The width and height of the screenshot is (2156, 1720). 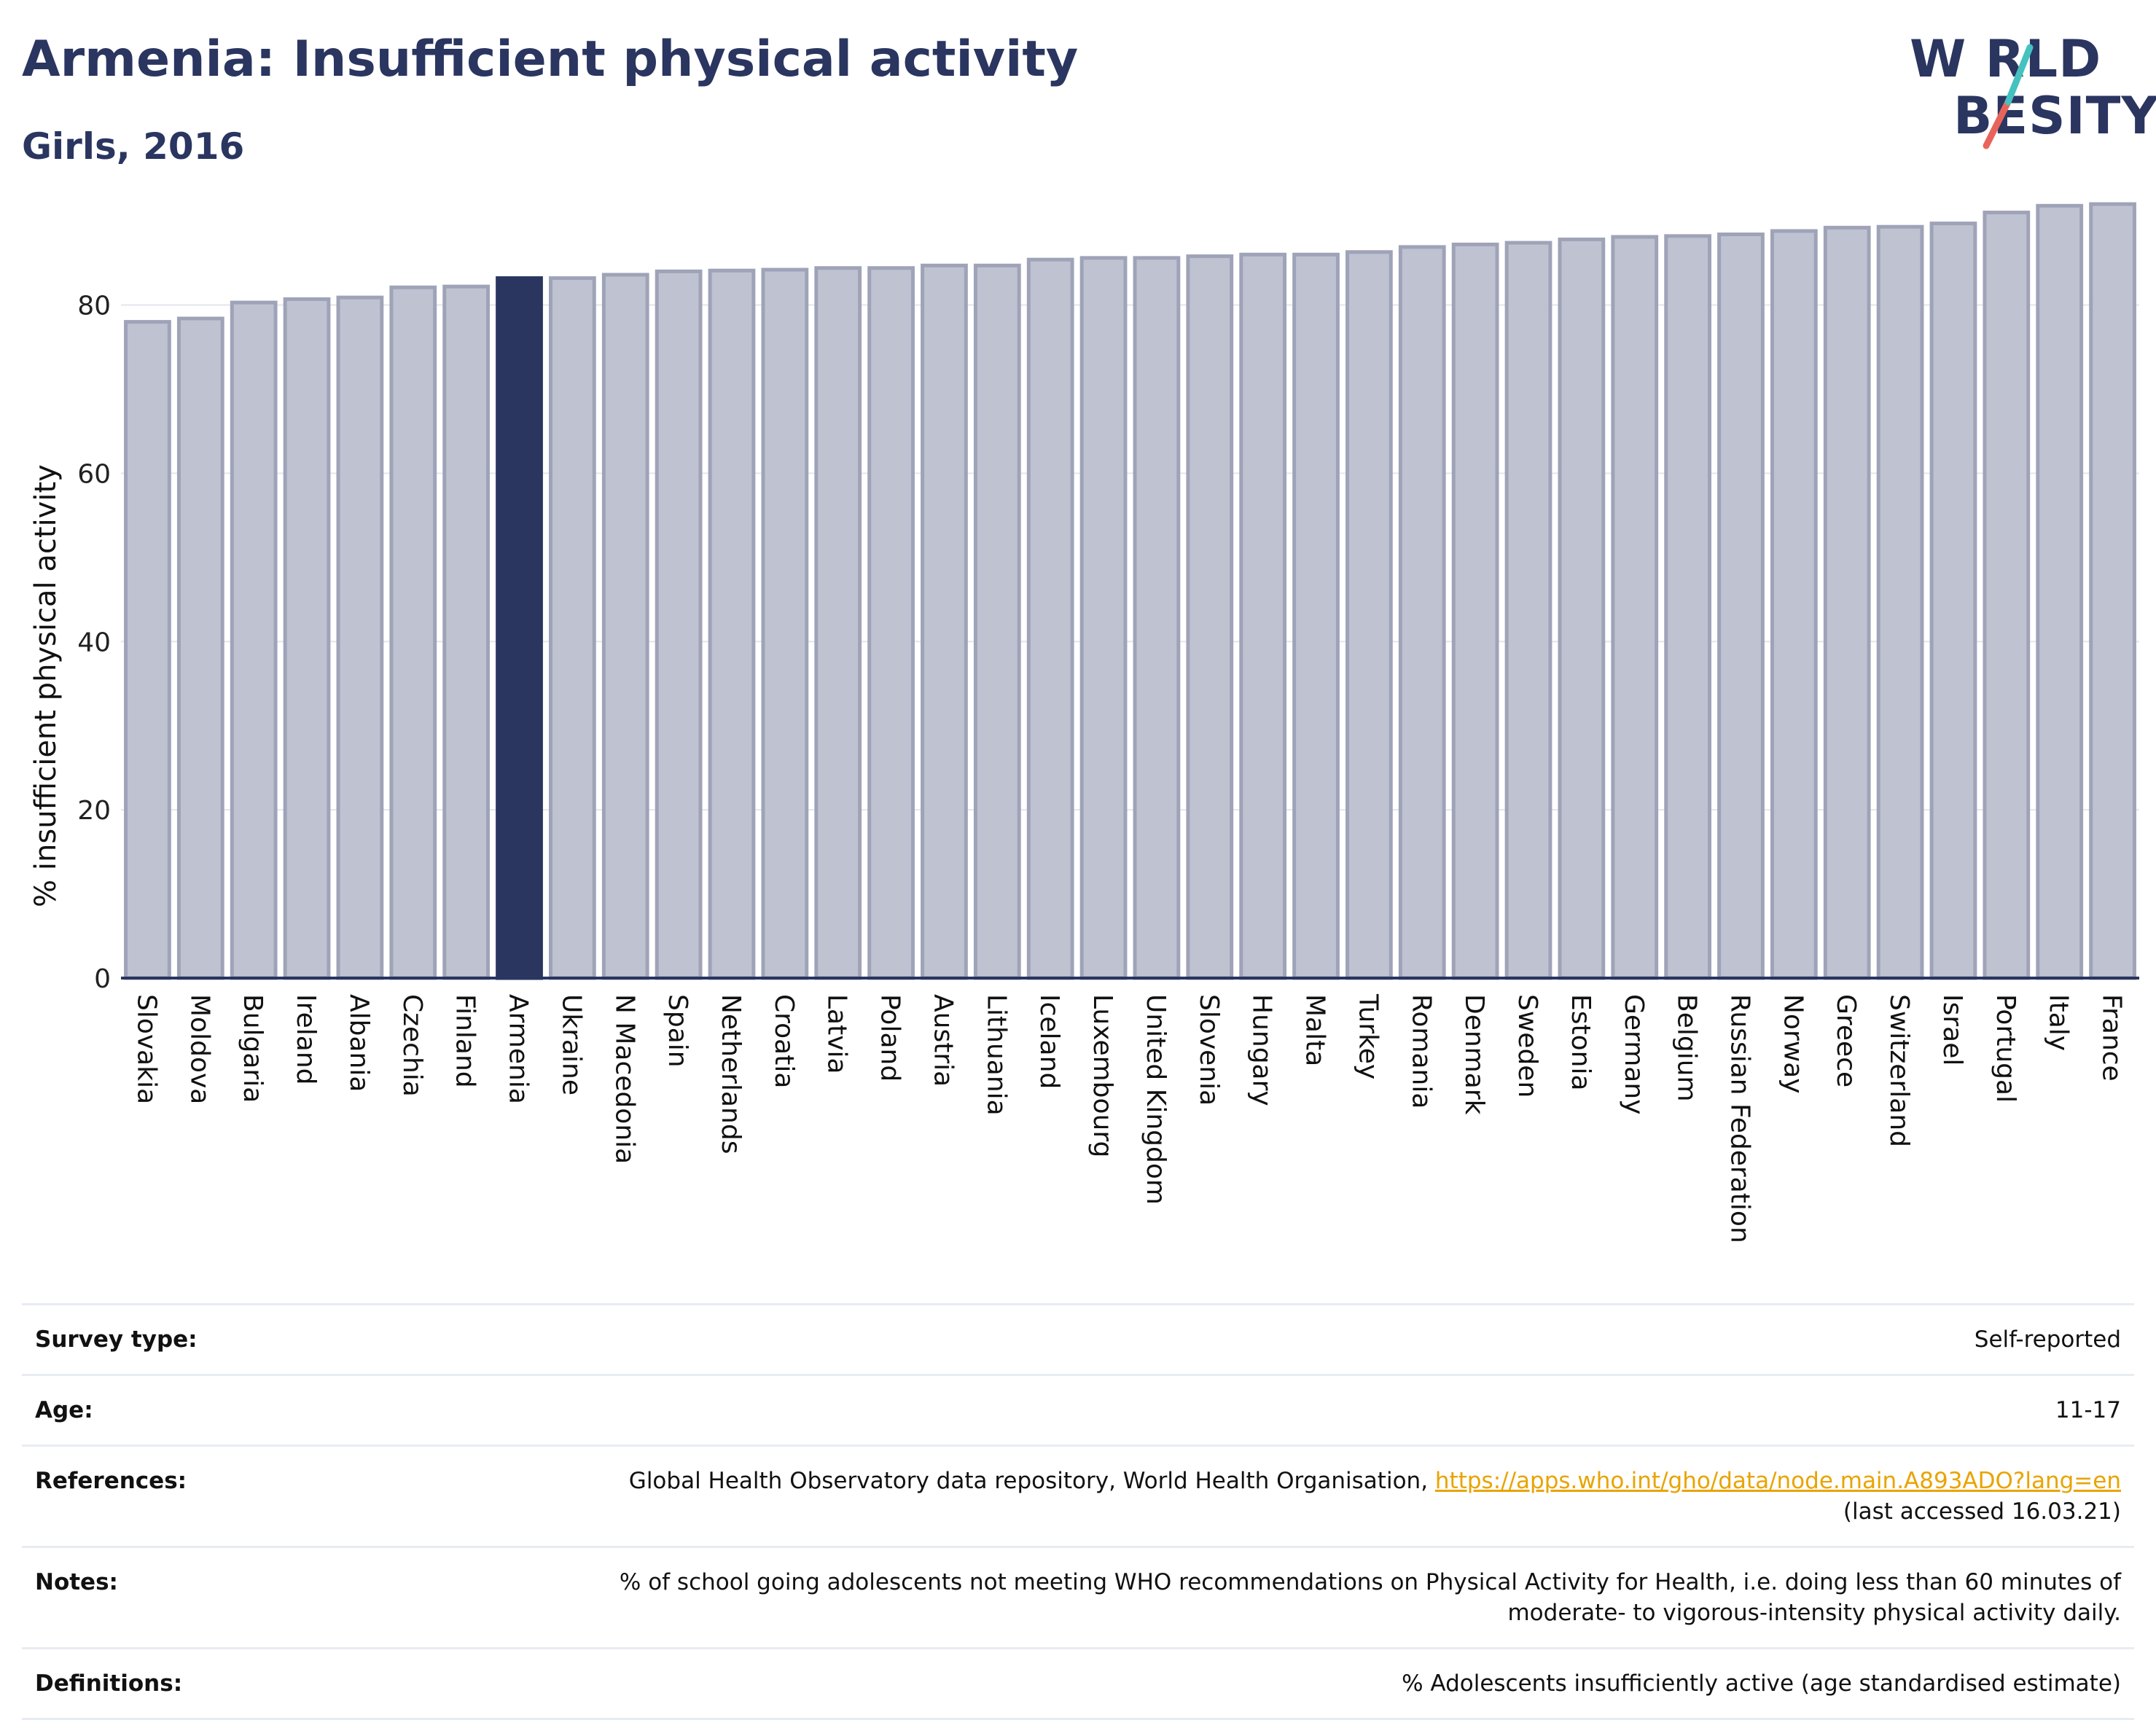 What do you see at coordinates (1474, 1054) in the screenshot?
I see `x-tick-label: Denmark` at bounding box center [1474, 1054].